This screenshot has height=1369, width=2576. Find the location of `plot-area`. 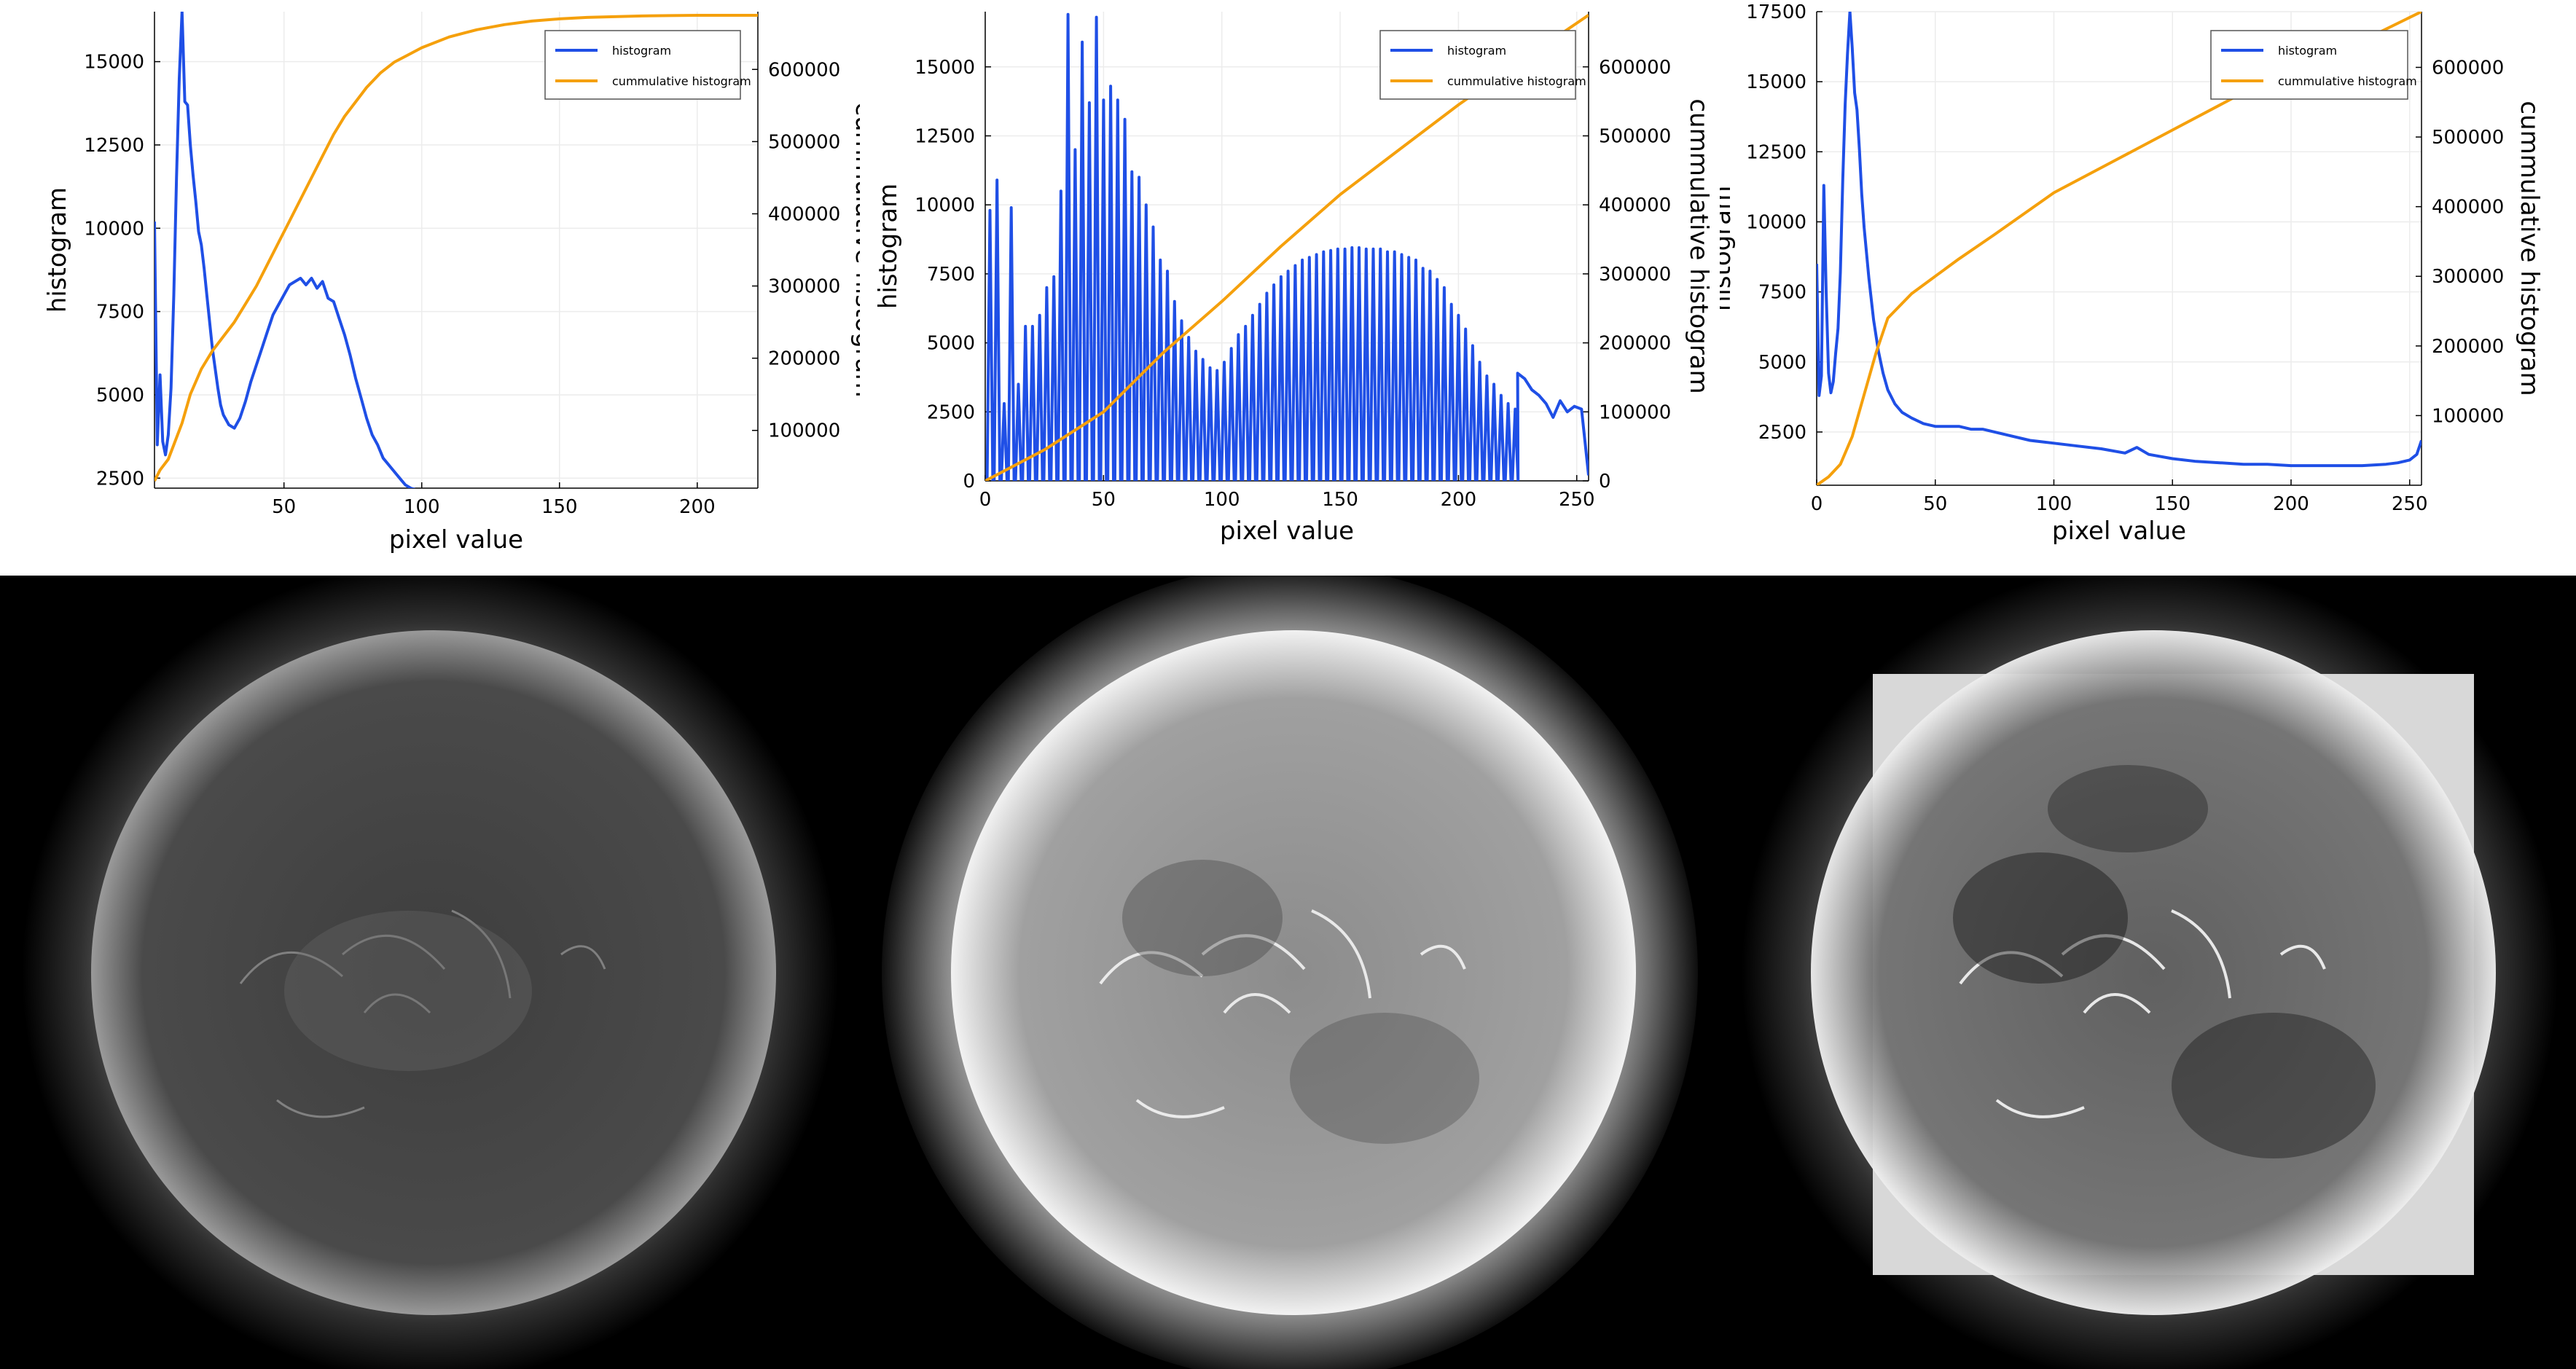

plot-area is located at coordinates (456, 250).